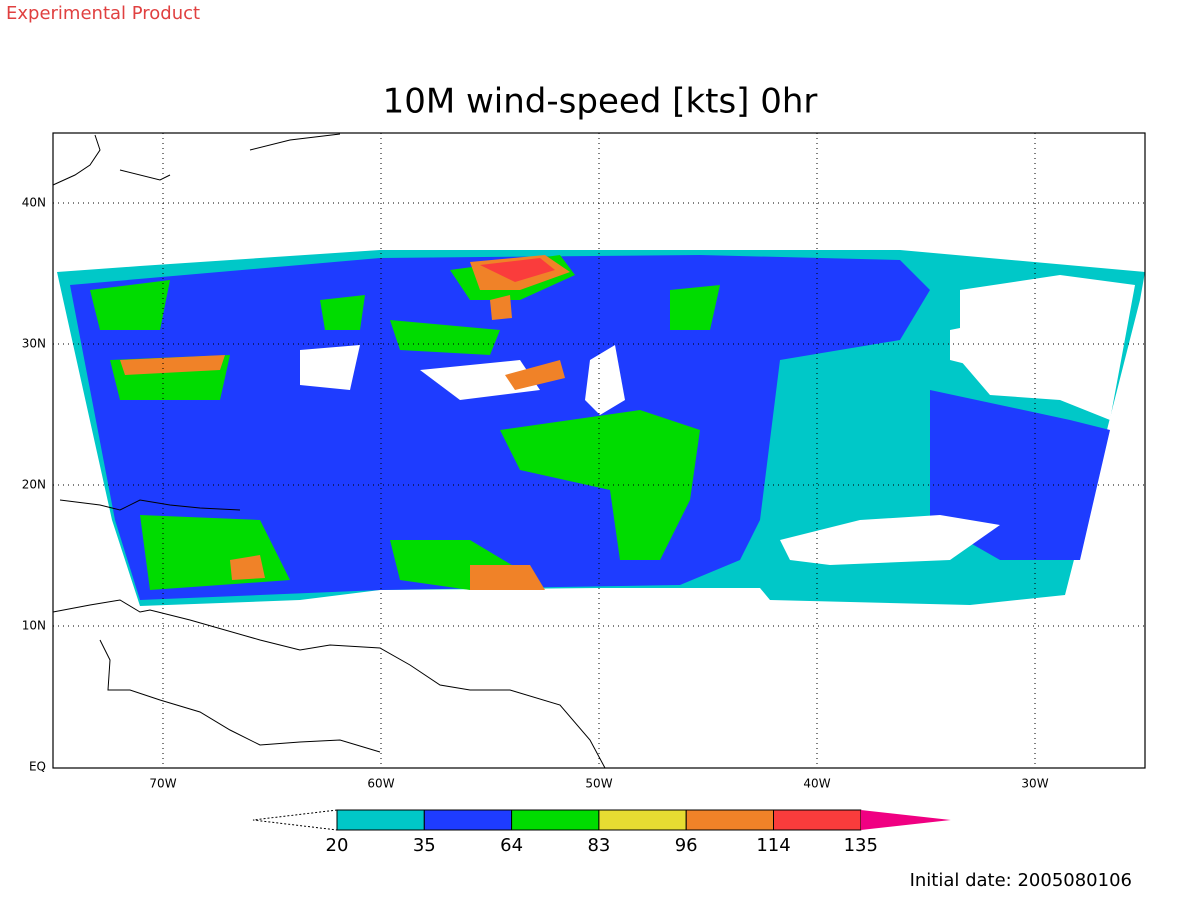 The image size is (1200, 904). What do you see at coordinates (37, 767) in the screenshot?
I see `lat-label: EQ` at bounding box center [37, 767].